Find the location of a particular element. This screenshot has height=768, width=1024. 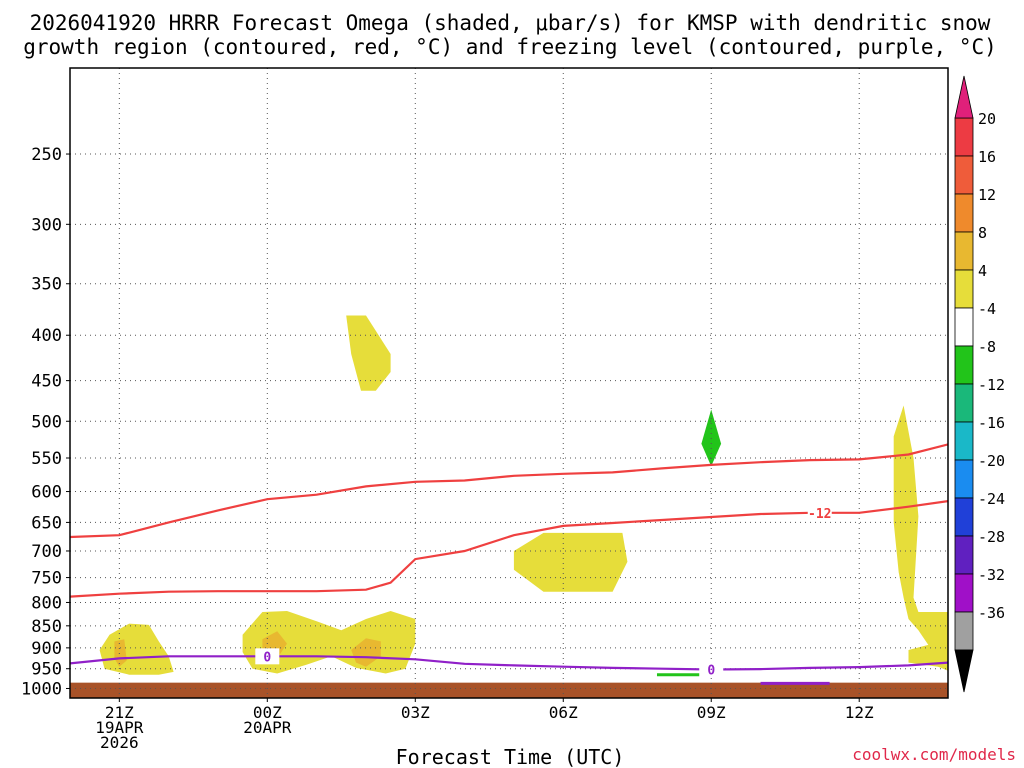

colorbar-swatch--36 is located at coordinates (964, 631).